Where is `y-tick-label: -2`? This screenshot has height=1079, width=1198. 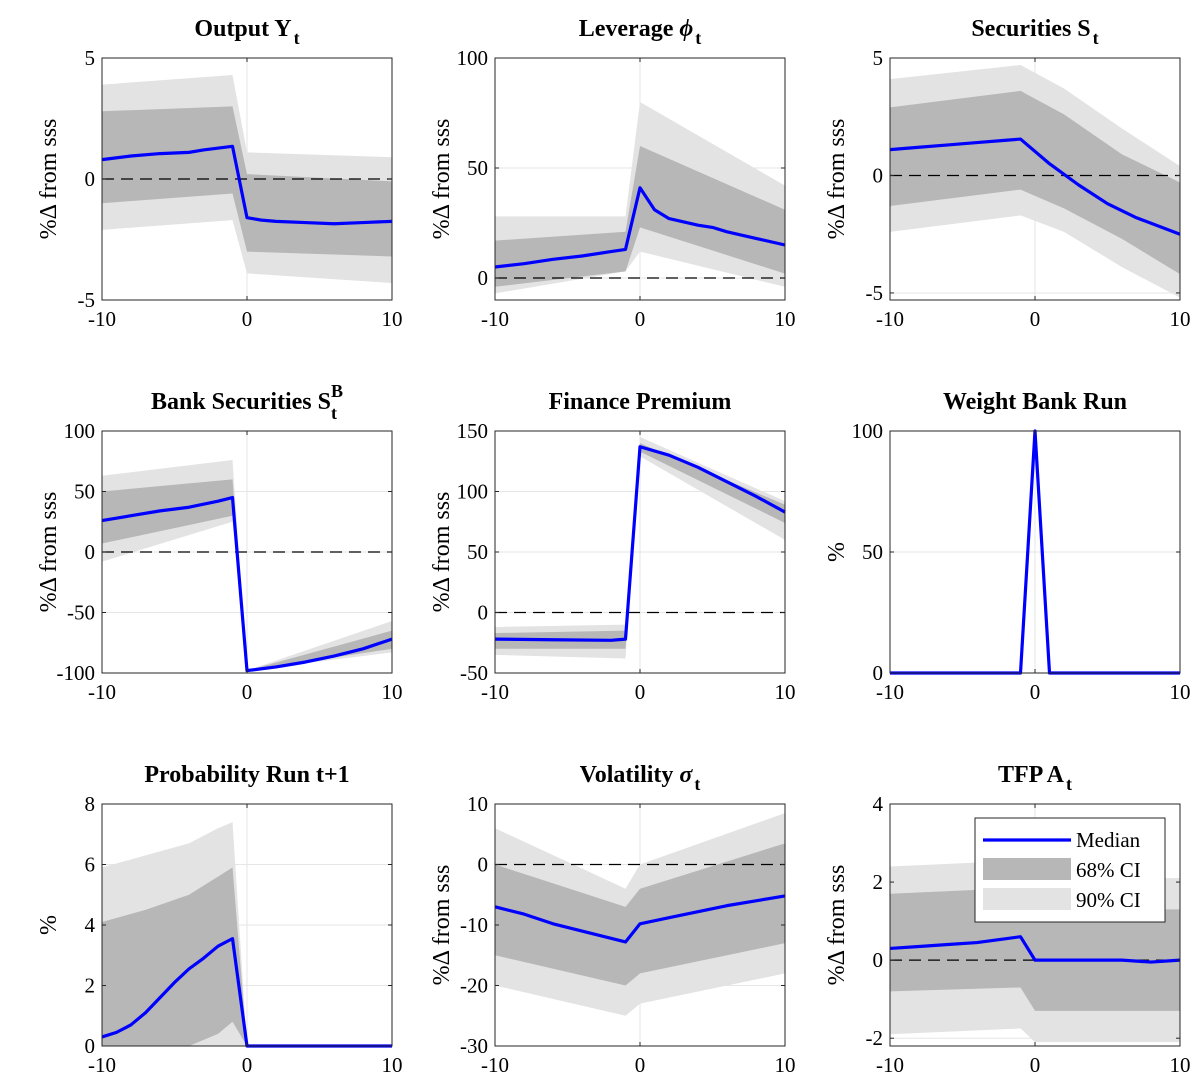
y-tick-label: -2 is located at coordinates (875, 1038).